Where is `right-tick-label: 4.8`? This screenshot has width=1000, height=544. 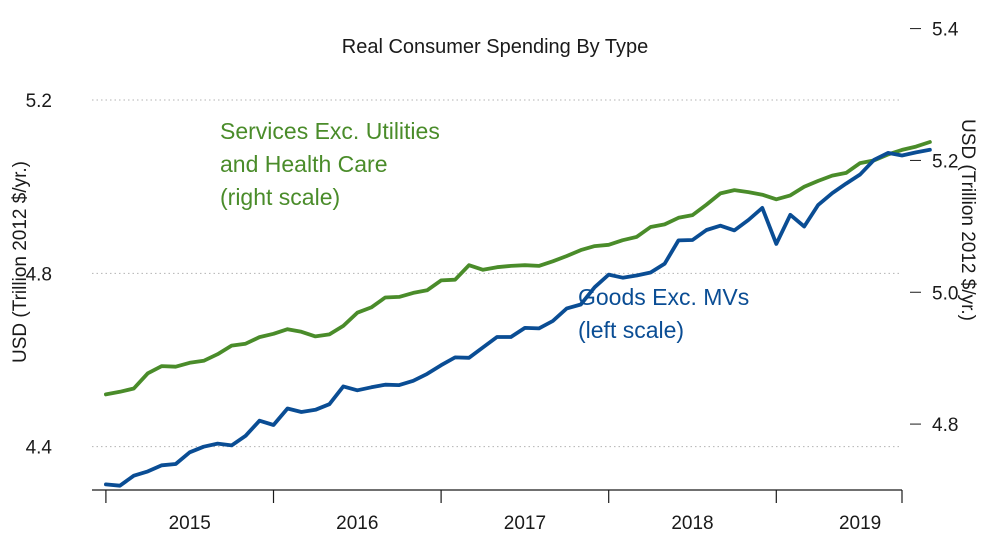
right-tick-label: 4.8 is located at coordinates (945, 425).